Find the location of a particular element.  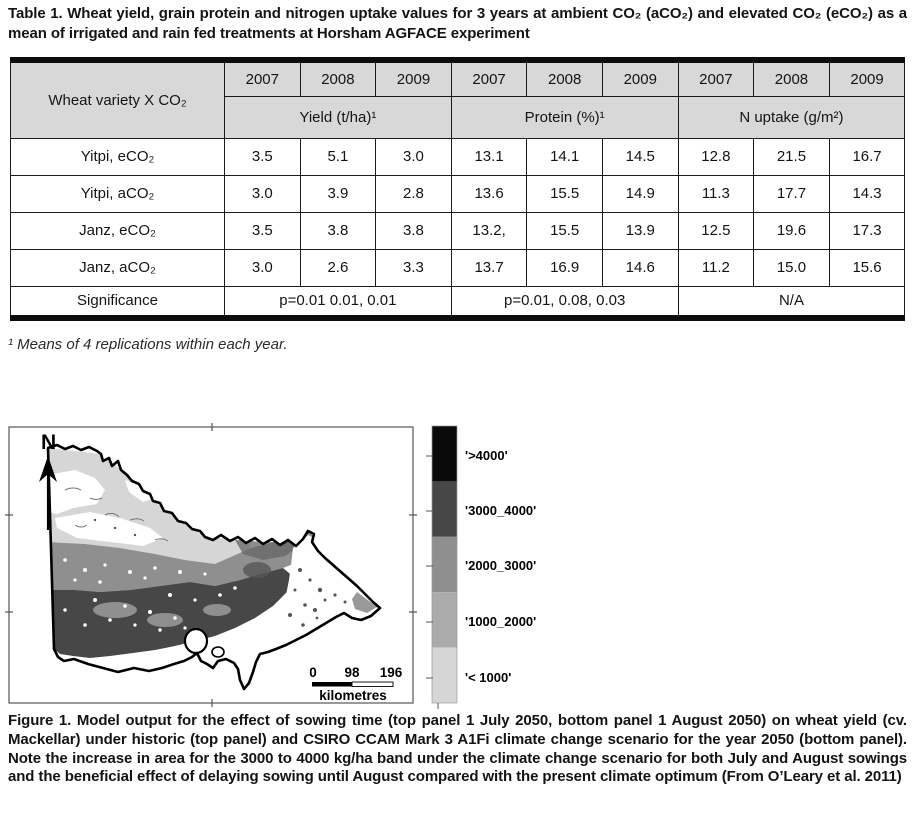

table-cell: 14.9 is located at coordinates (640, 193).